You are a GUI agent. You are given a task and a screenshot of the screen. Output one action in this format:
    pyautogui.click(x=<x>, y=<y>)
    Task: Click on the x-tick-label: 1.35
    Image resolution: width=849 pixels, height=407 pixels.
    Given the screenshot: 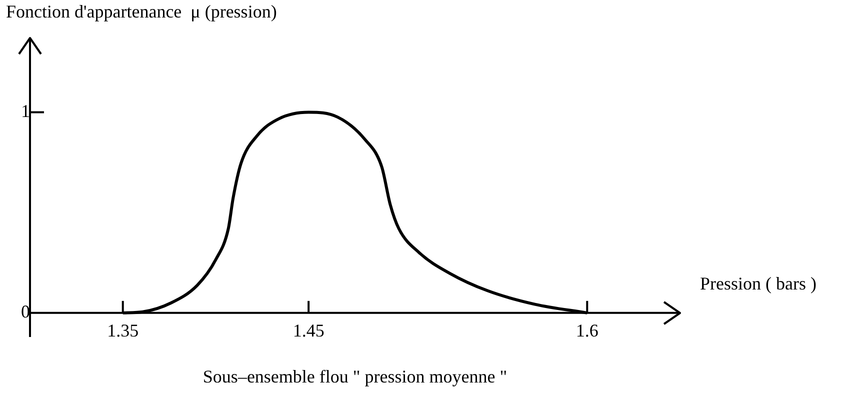 What is the action you would take?
    pyautogui.click(x=123, y=330)
    